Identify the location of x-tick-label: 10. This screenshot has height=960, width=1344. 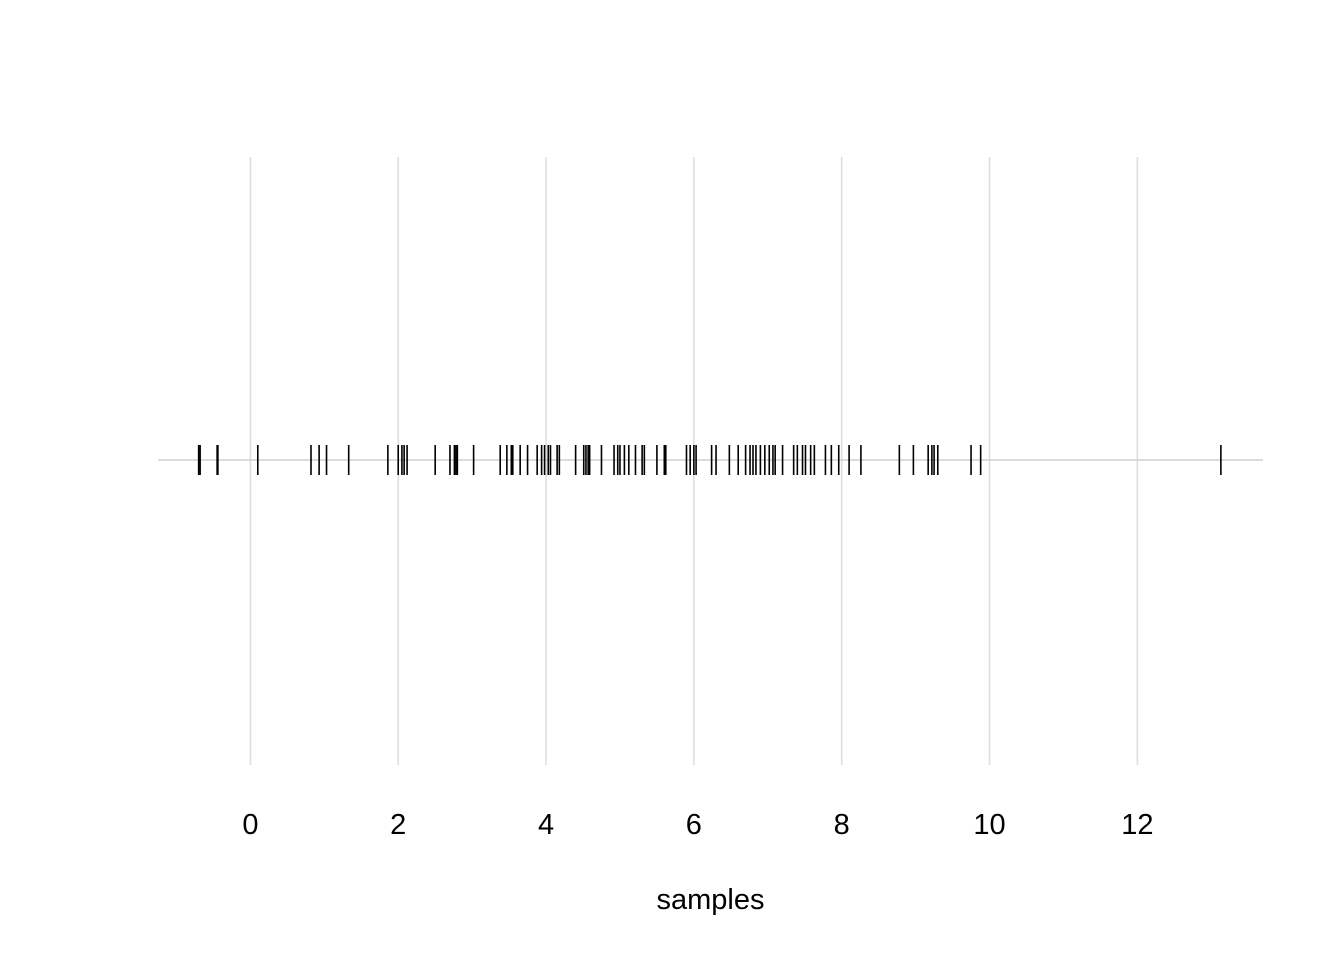
(989, 825).